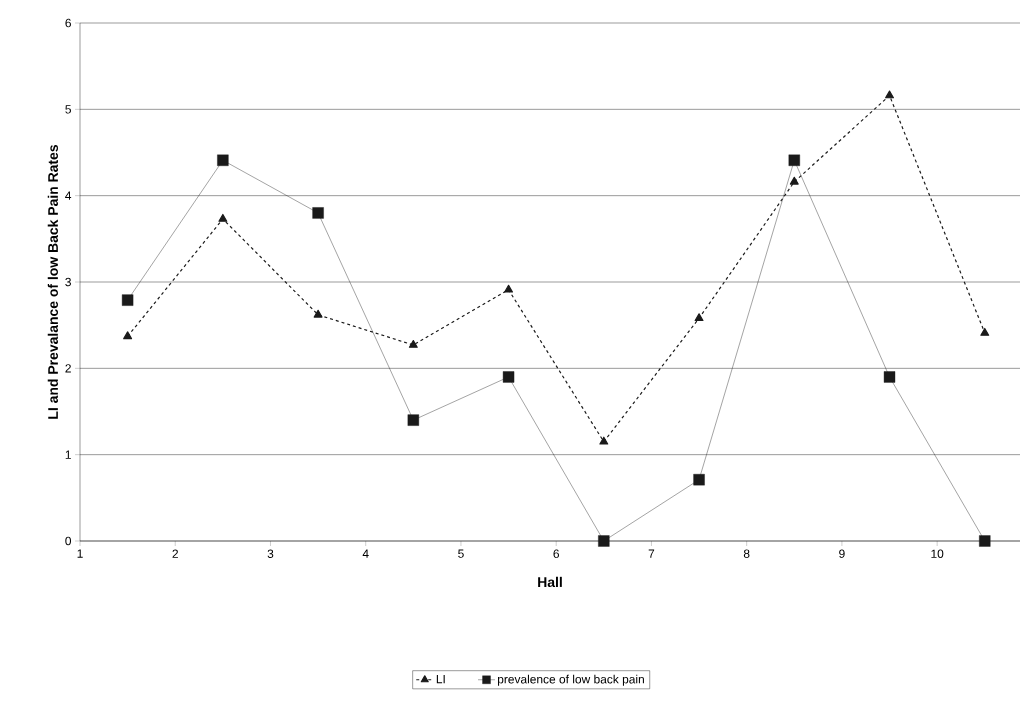  I want to click on y-tick-label: 6, so click(68, 23).